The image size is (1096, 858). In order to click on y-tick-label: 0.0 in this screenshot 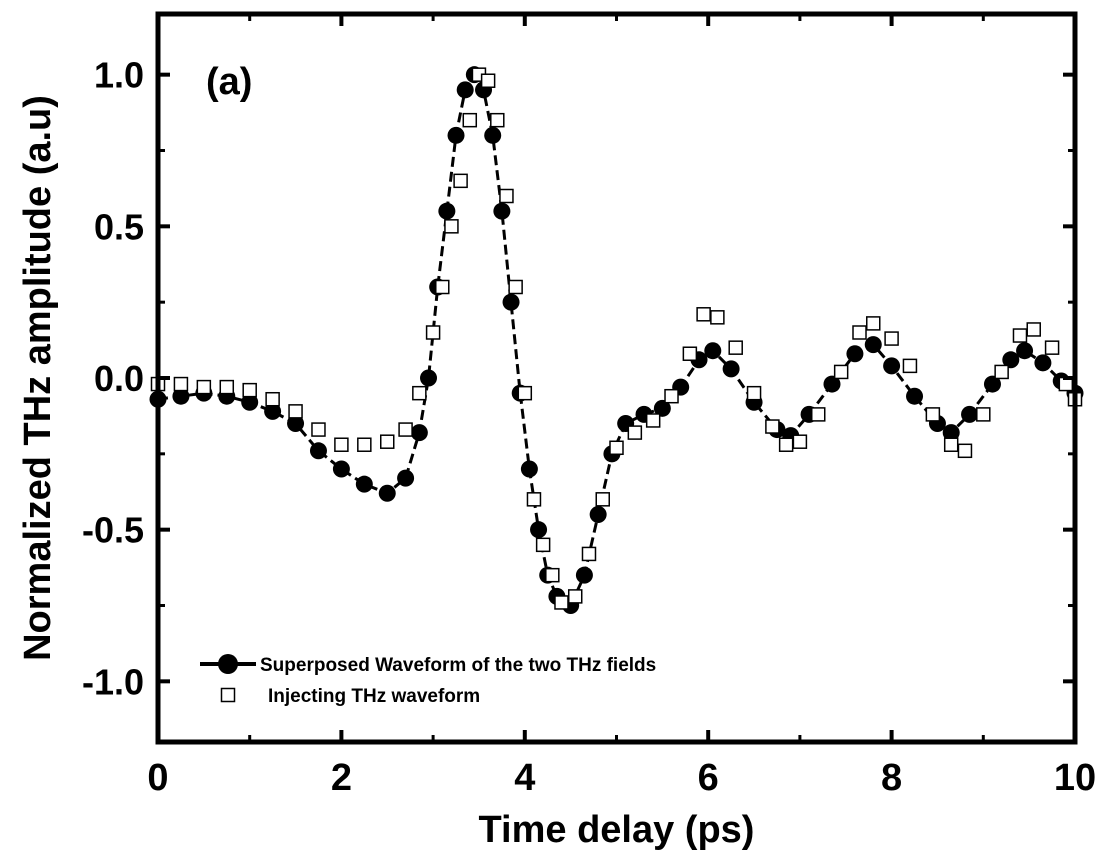, I will do `click(119, 378)`.